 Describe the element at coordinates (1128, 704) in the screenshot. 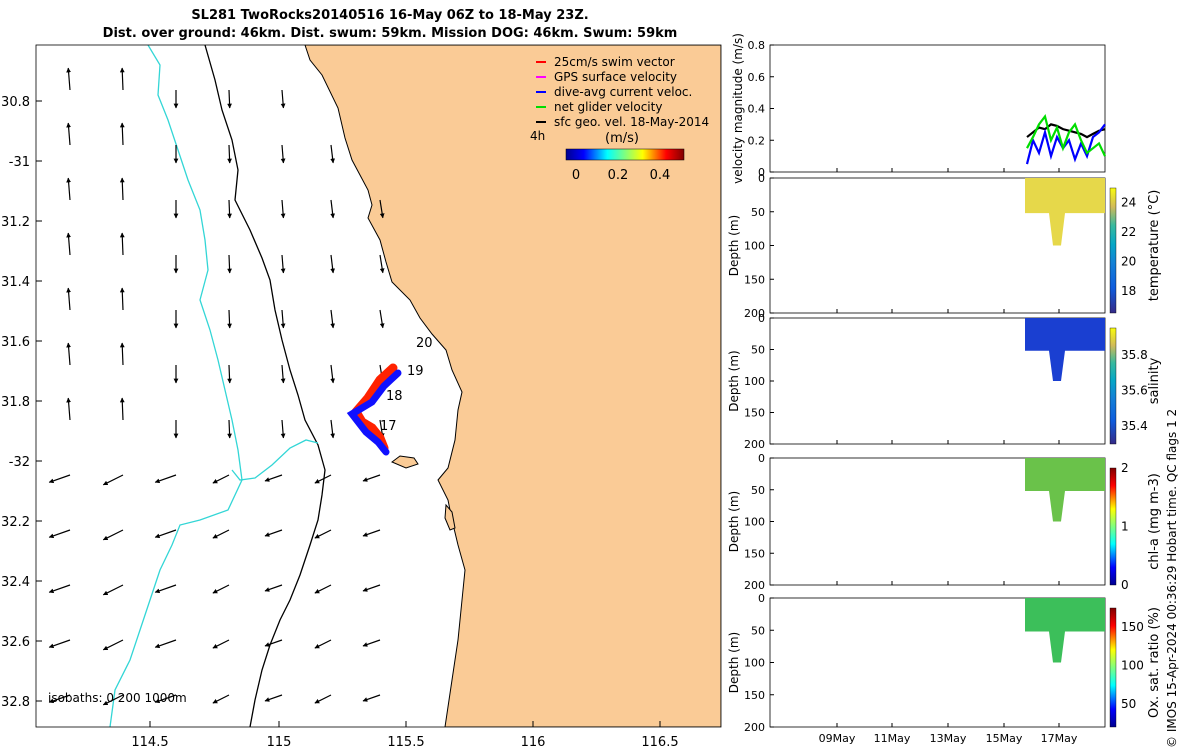

I see `colorbar-tick-label: 50` at that location.